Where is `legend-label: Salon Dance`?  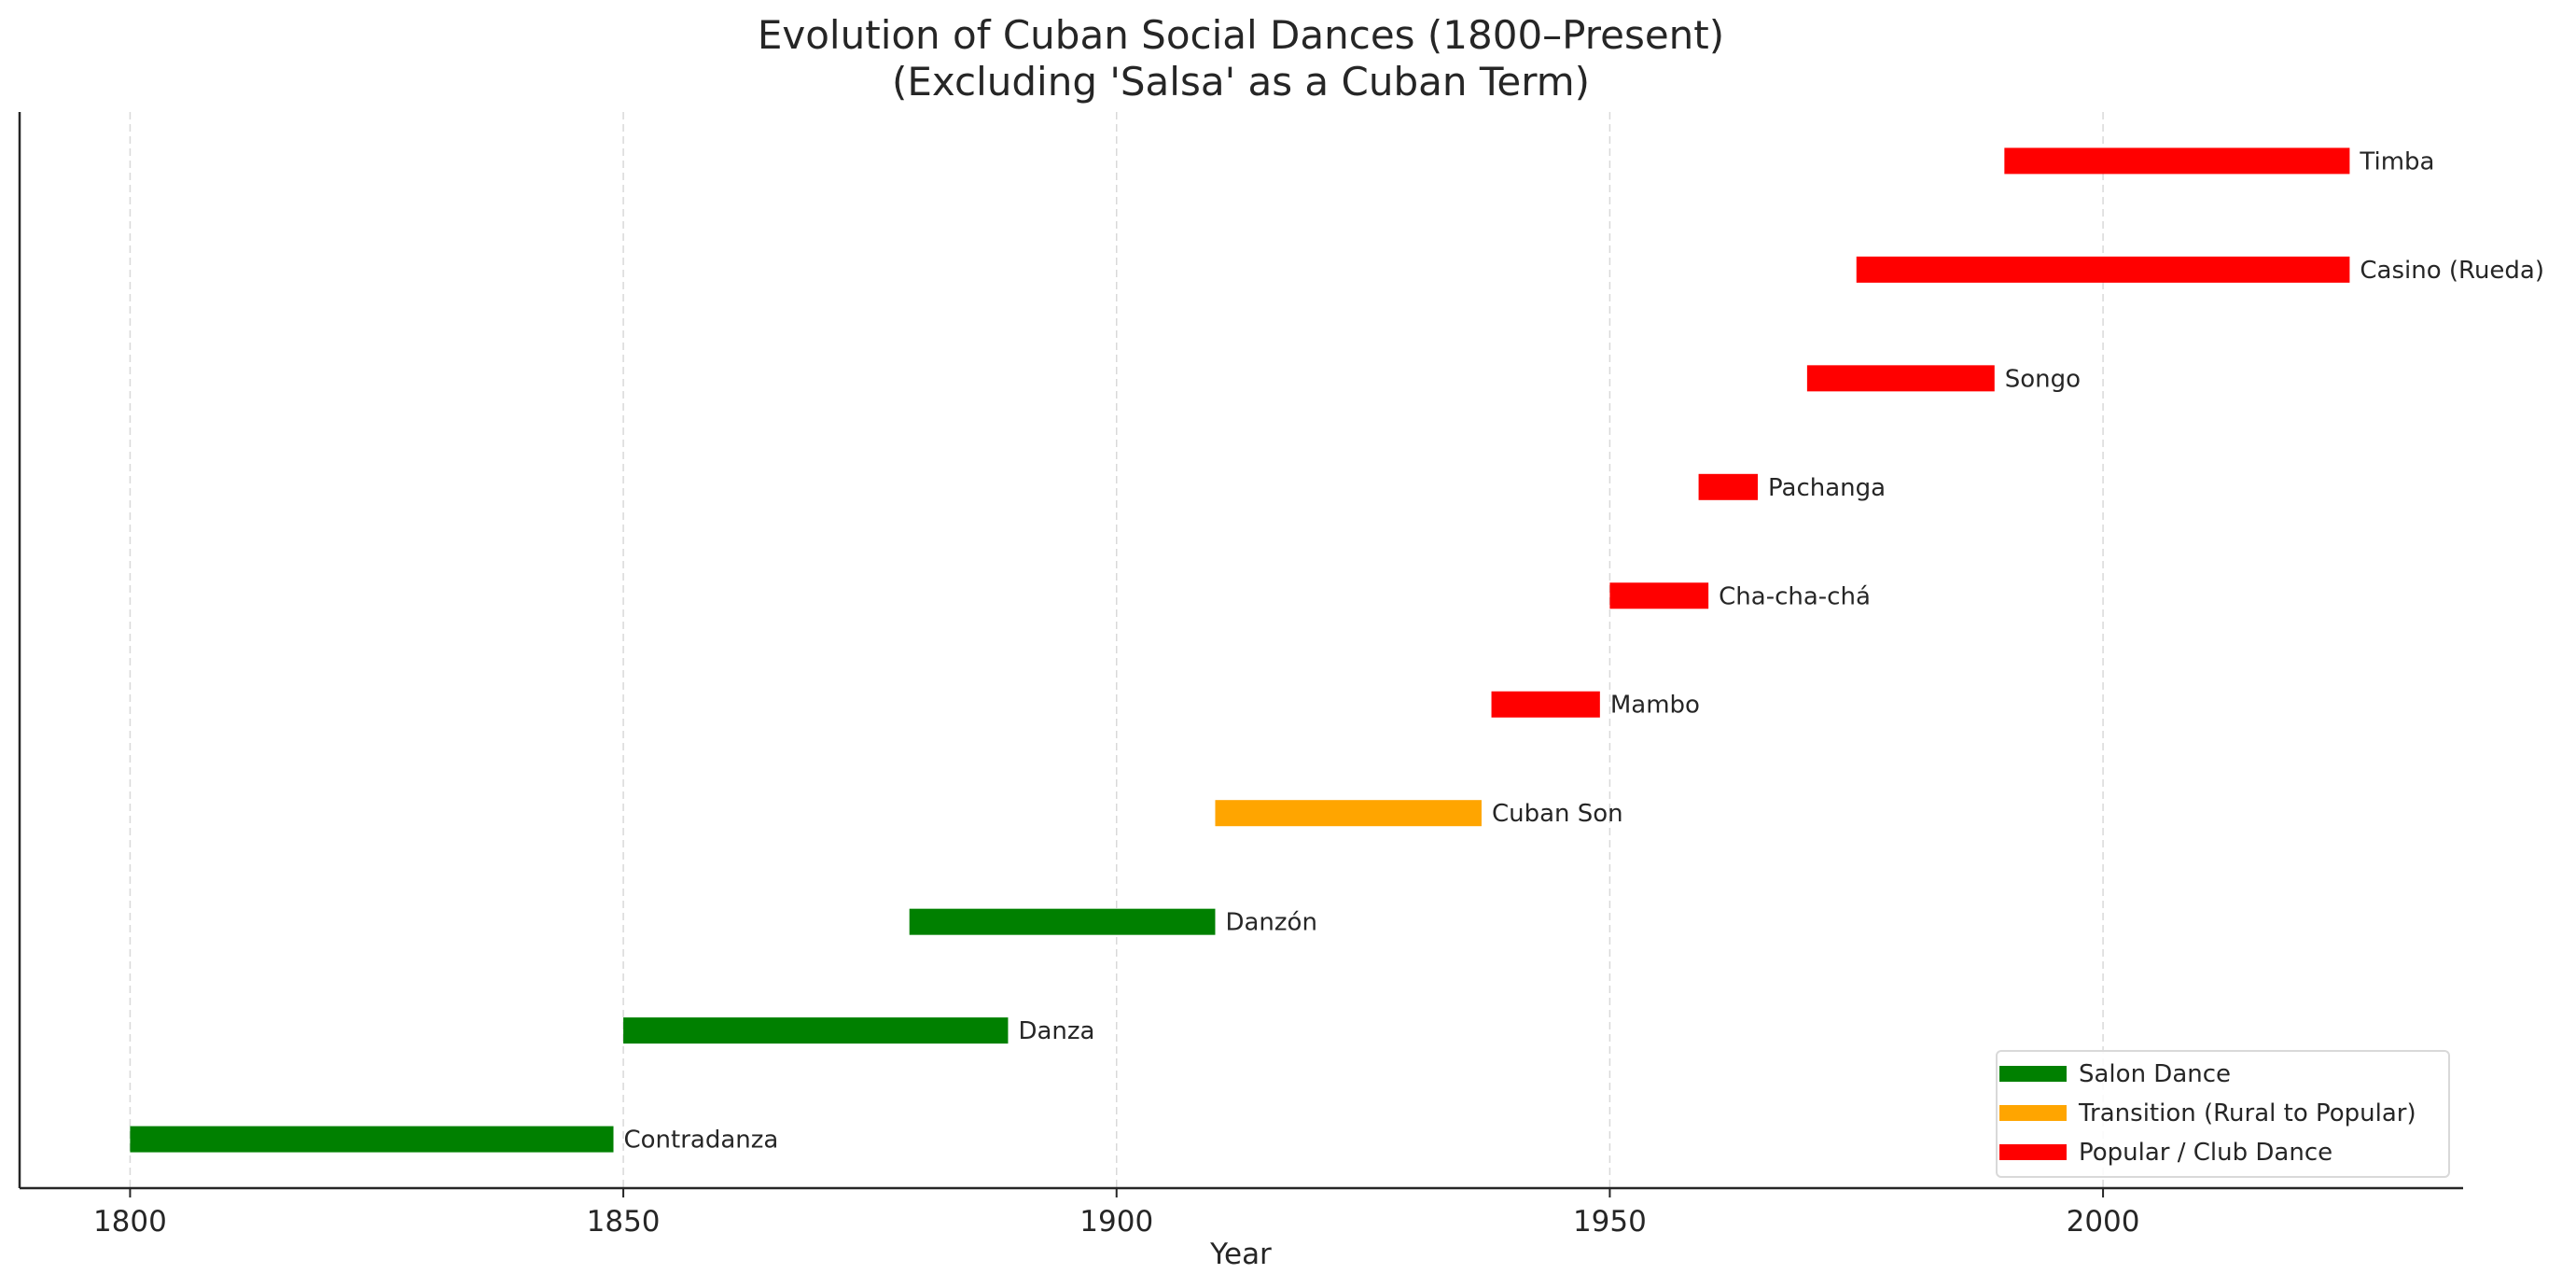 legend-label: Salon Dance is located at coordinates (2155, 1074).